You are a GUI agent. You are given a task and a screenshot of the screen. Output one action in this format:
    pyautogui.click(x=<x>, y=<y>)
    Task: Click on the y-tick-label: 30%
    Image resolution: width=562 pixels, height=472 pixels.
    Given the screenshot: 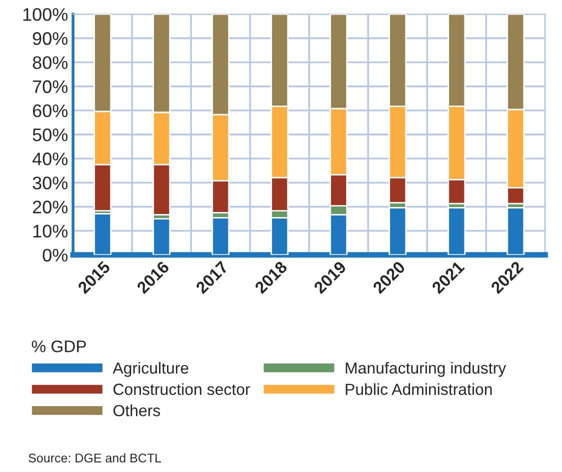 What is the action you would take?
    pyautogui.click(x=50, y=183)
    